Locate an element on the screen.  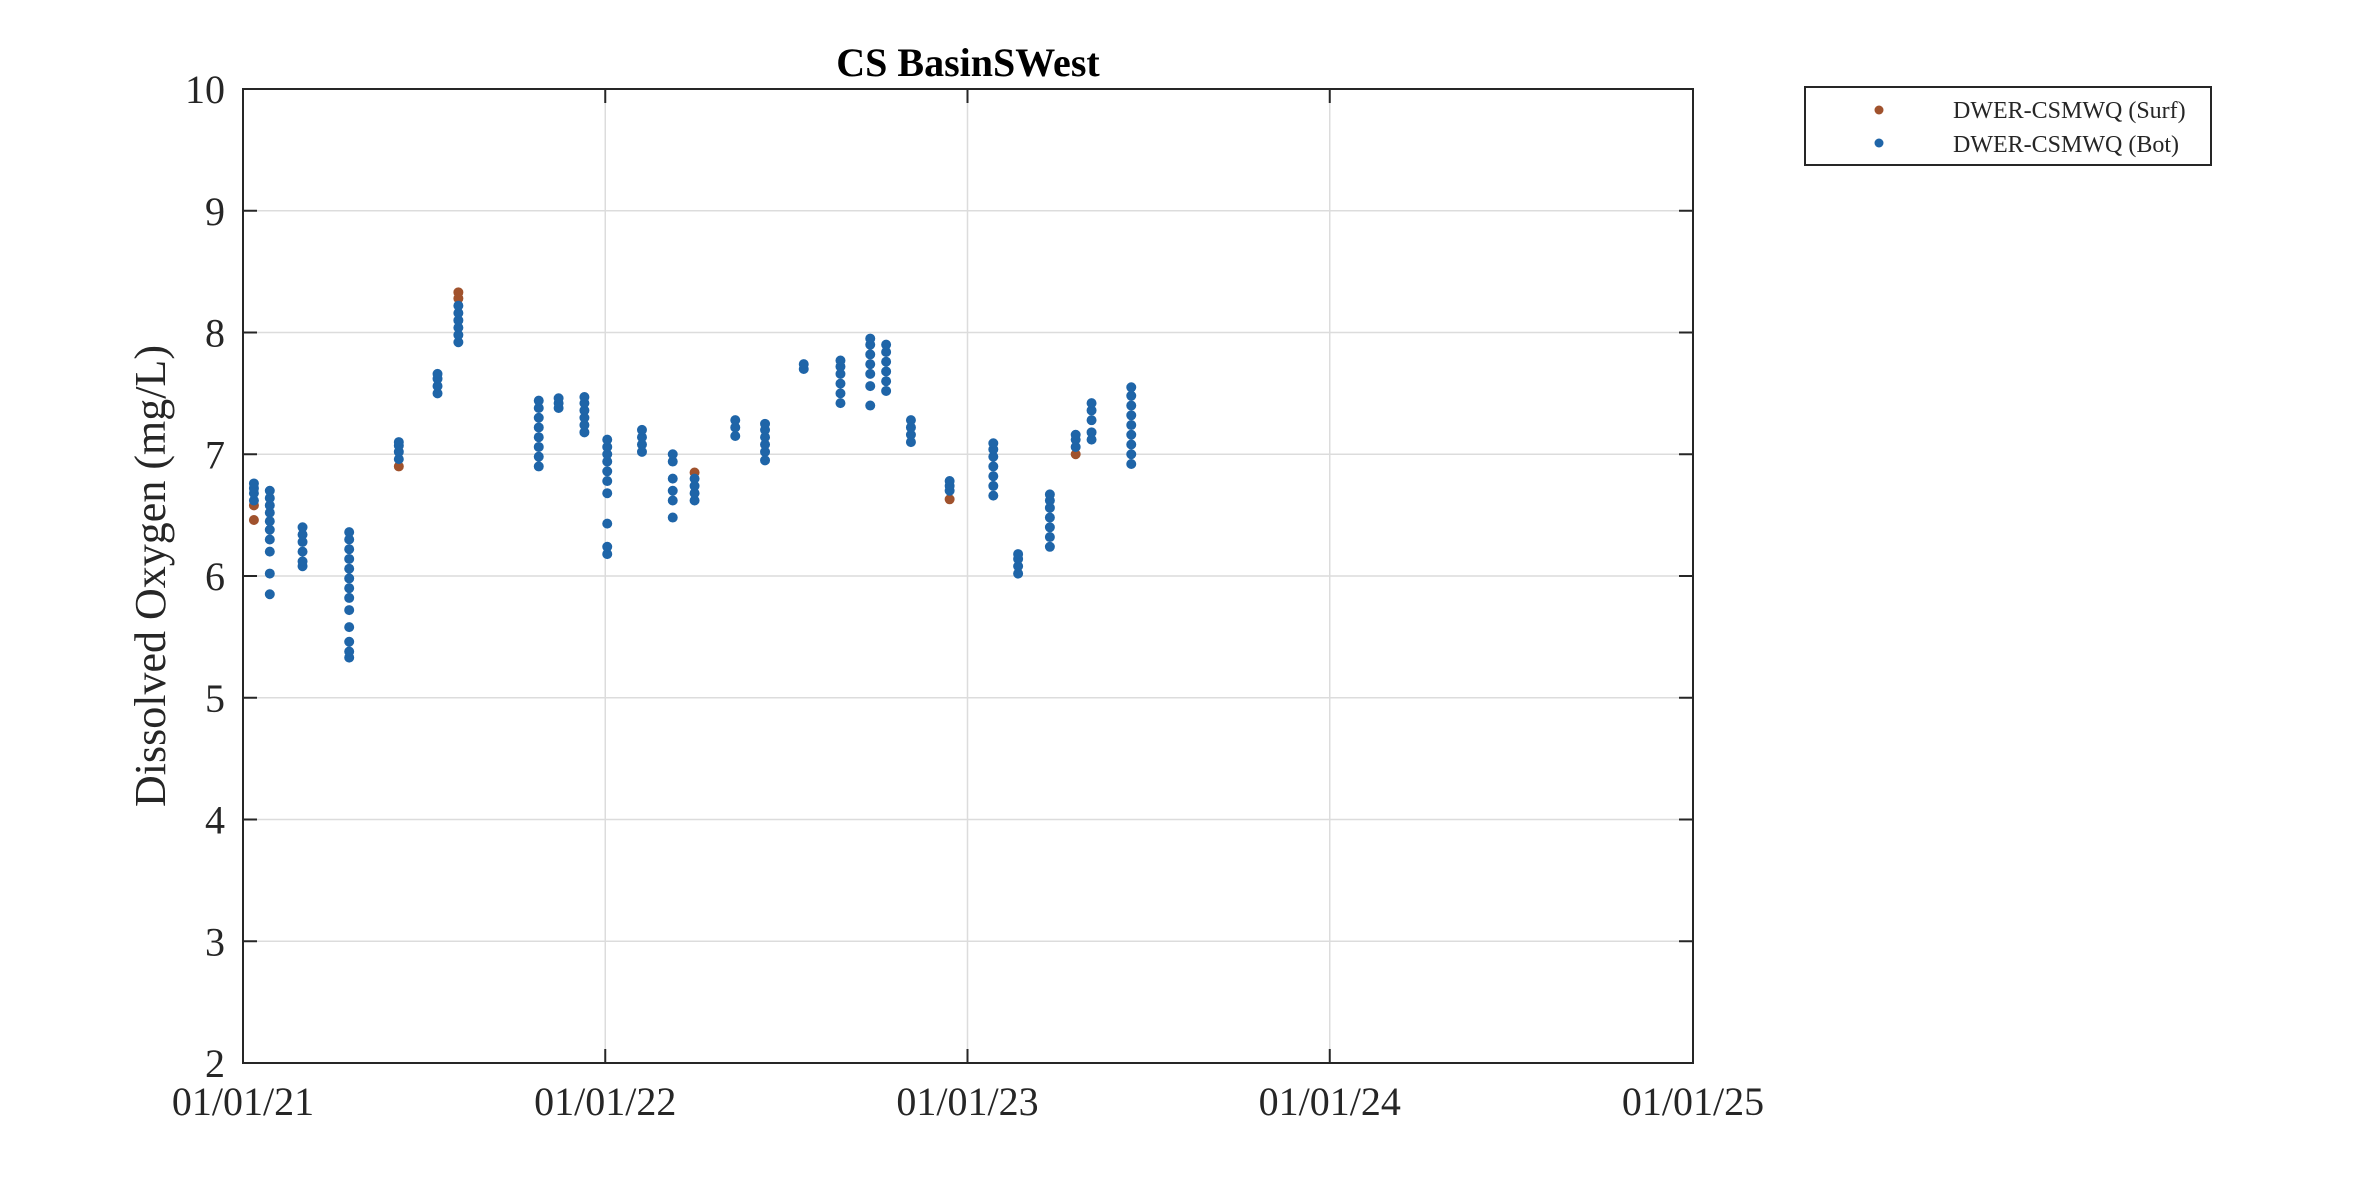
x-tick-labels: 01/01/21 01/01/22 01/01/23 01/01/24 01/01/25 is located at coordinates (968, 1101).